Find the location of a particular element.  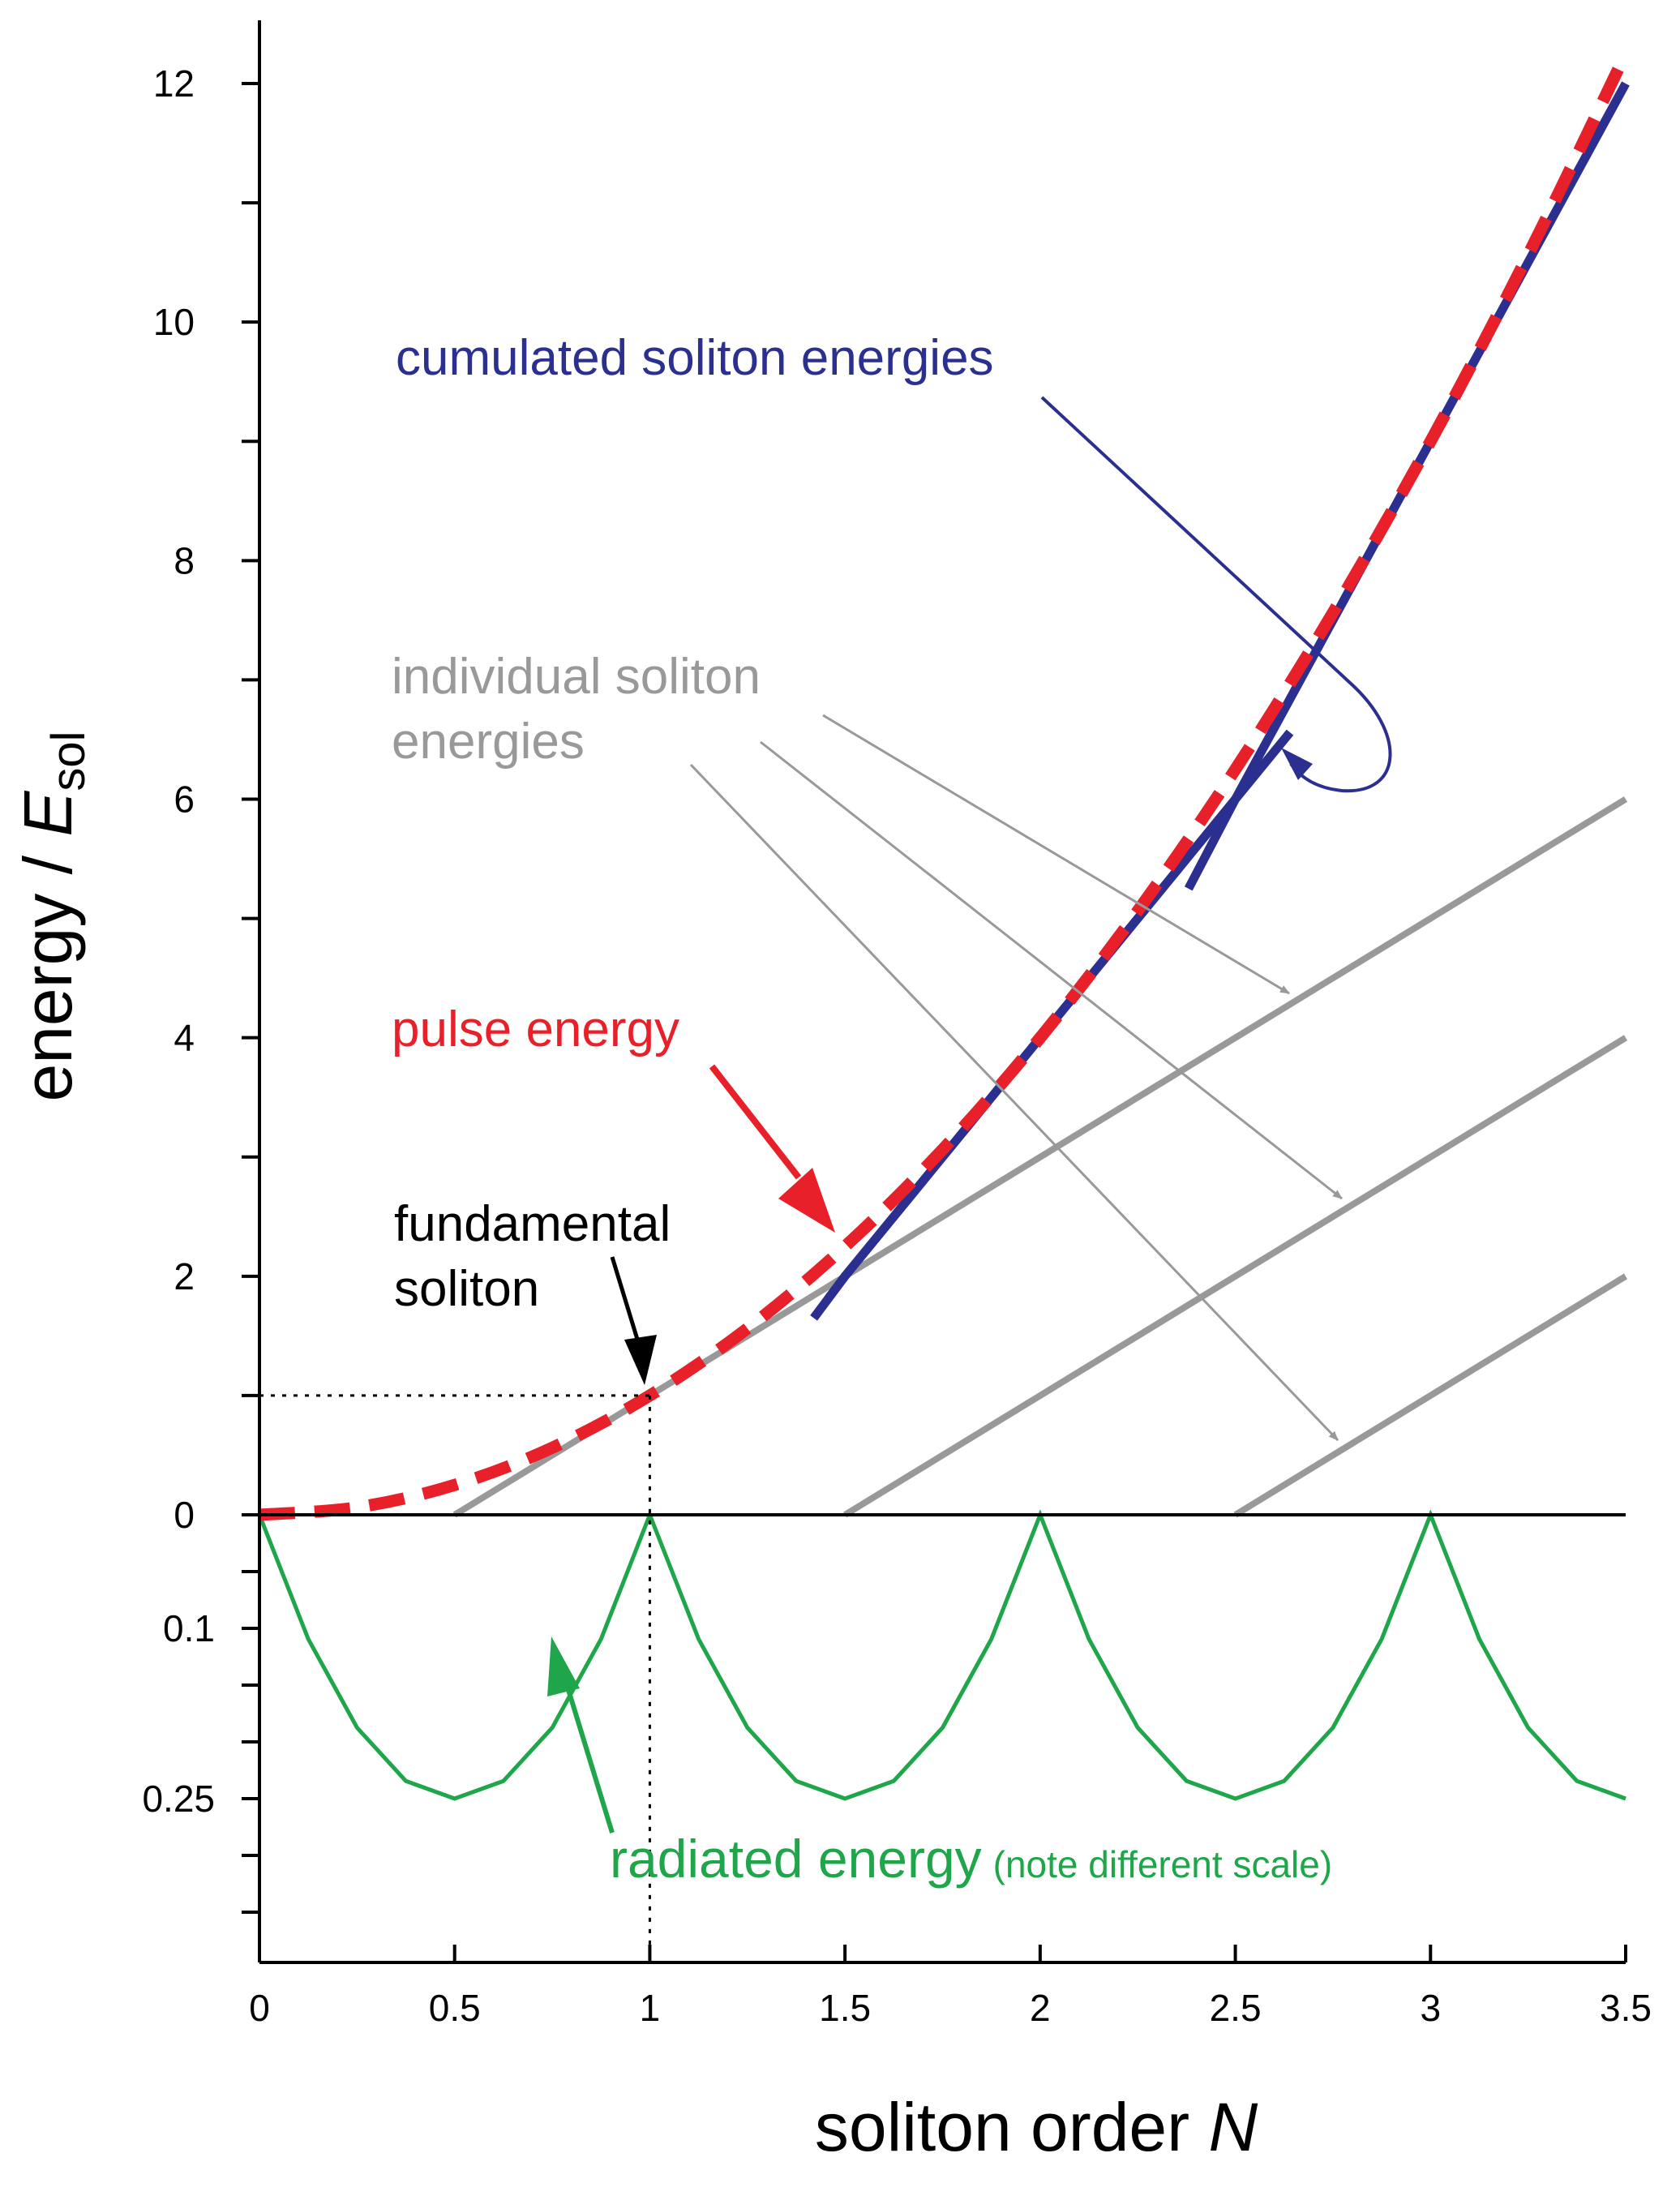

x-tick-label: 3.5 is located at coordinates (1626, 2008).